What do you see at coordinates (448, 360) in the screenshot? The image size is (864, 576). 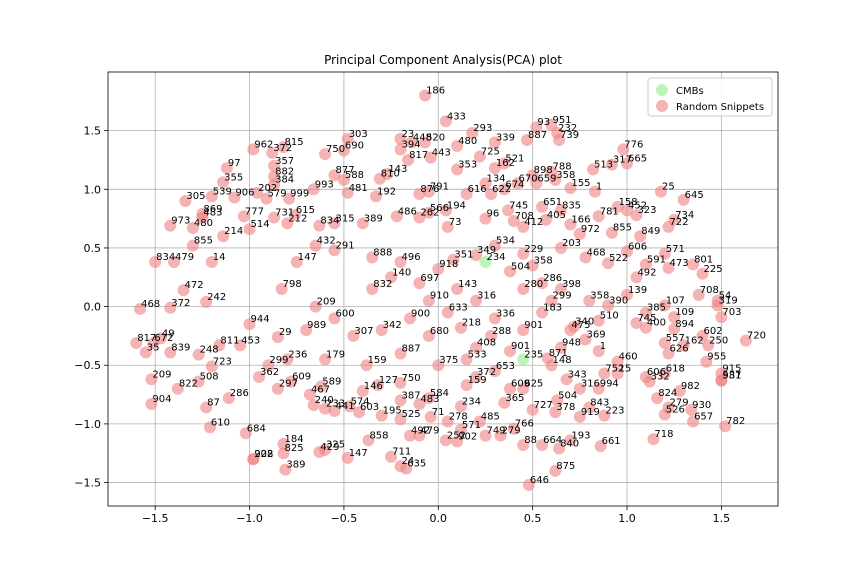 I see `point-label: 375` at bounding box center [448, 360].